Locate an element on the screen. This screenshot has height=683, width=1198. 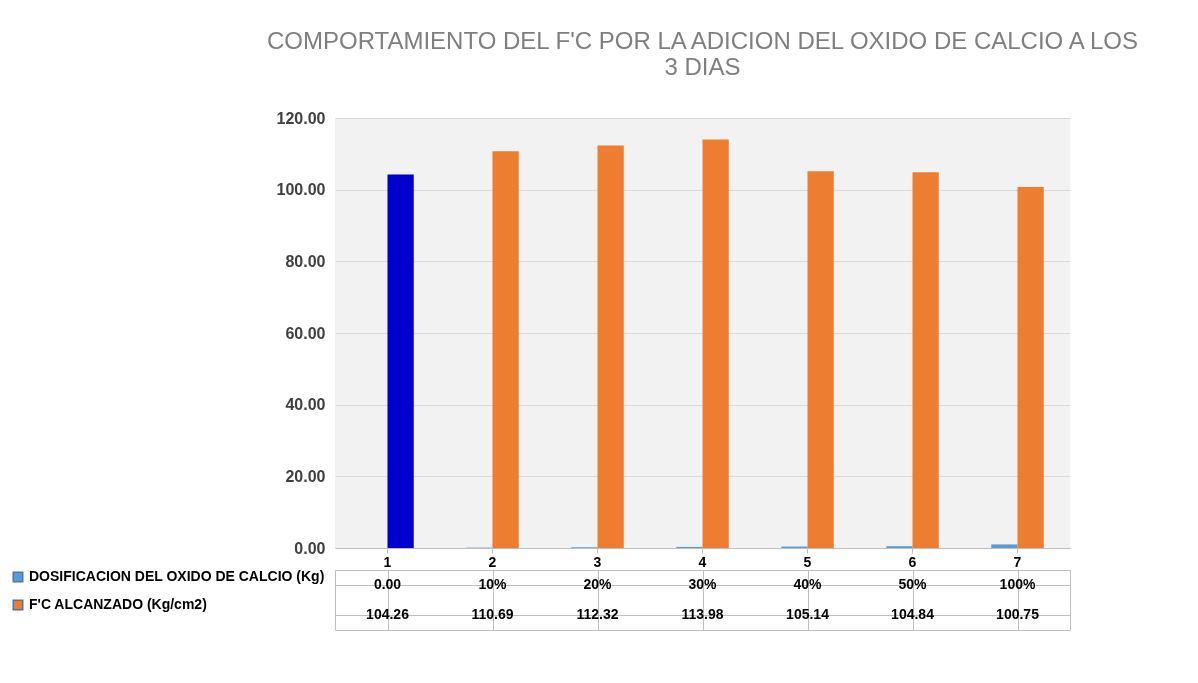
data-label: 104.26 is located at coordinates (388, 614).